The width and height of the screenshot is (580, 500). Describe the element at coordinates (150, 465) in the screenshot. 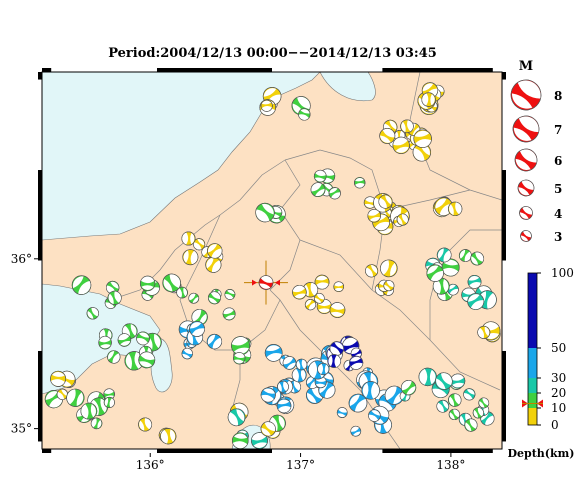

I see `x-tick-label: 136°` at that location.